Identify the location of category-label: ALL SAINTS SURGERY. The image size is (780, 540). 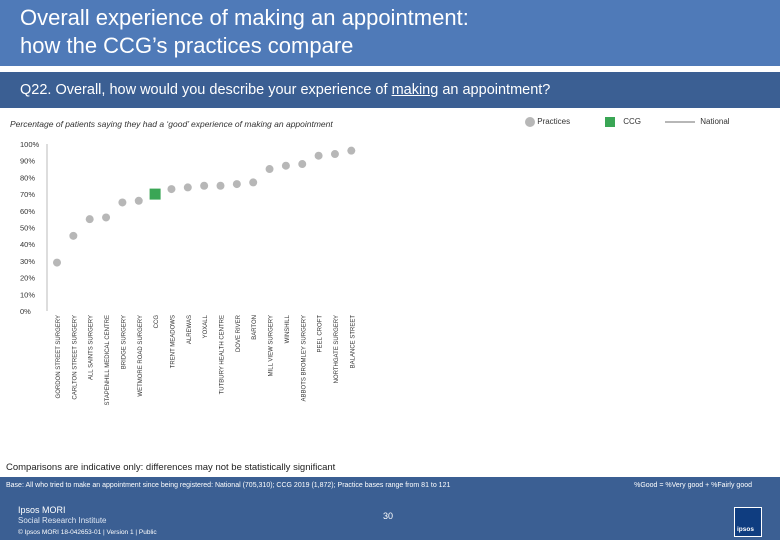
(92, 347).